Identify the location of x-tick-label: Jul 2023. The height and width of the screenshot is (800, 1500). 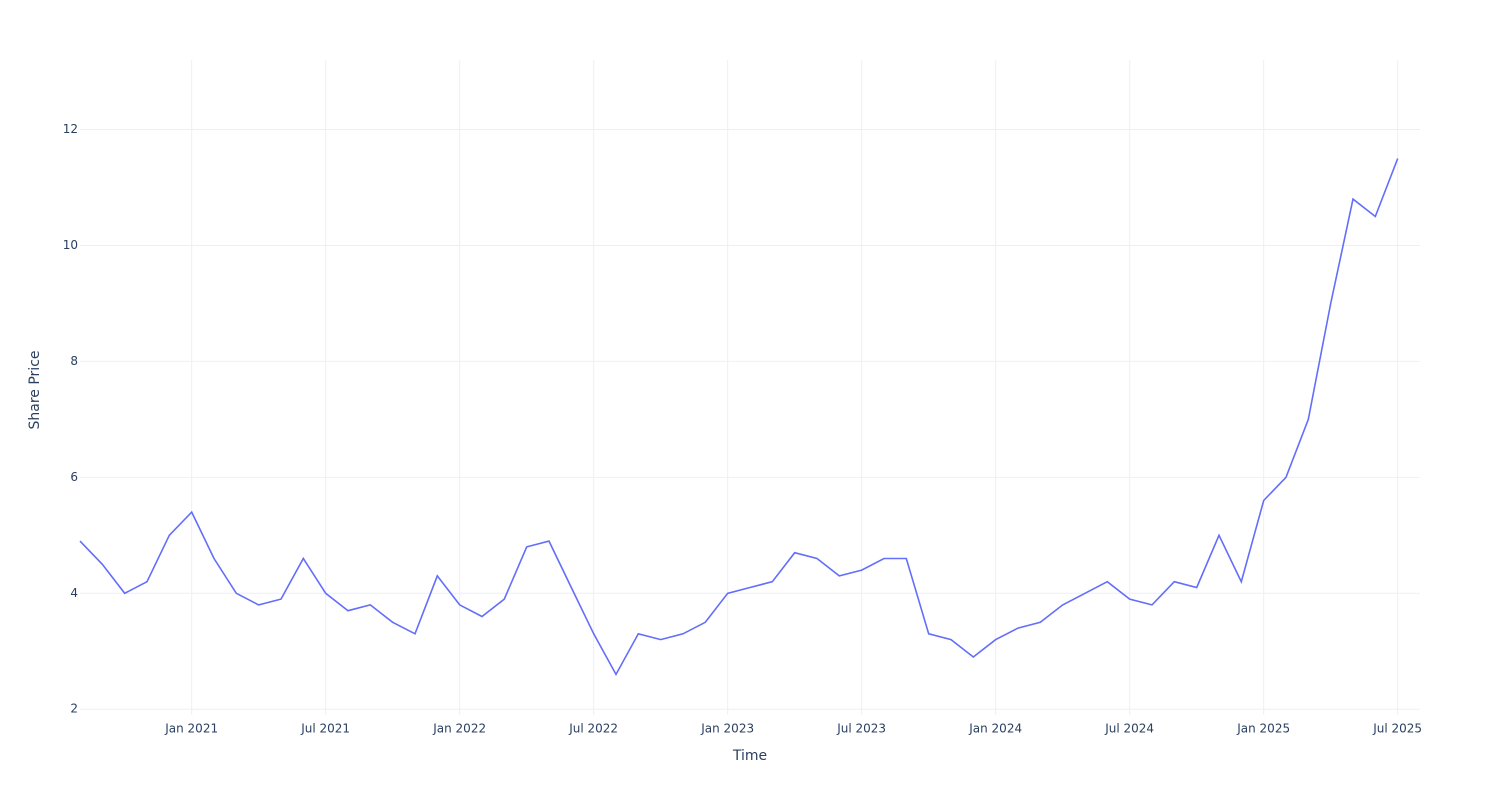
(861, 729).